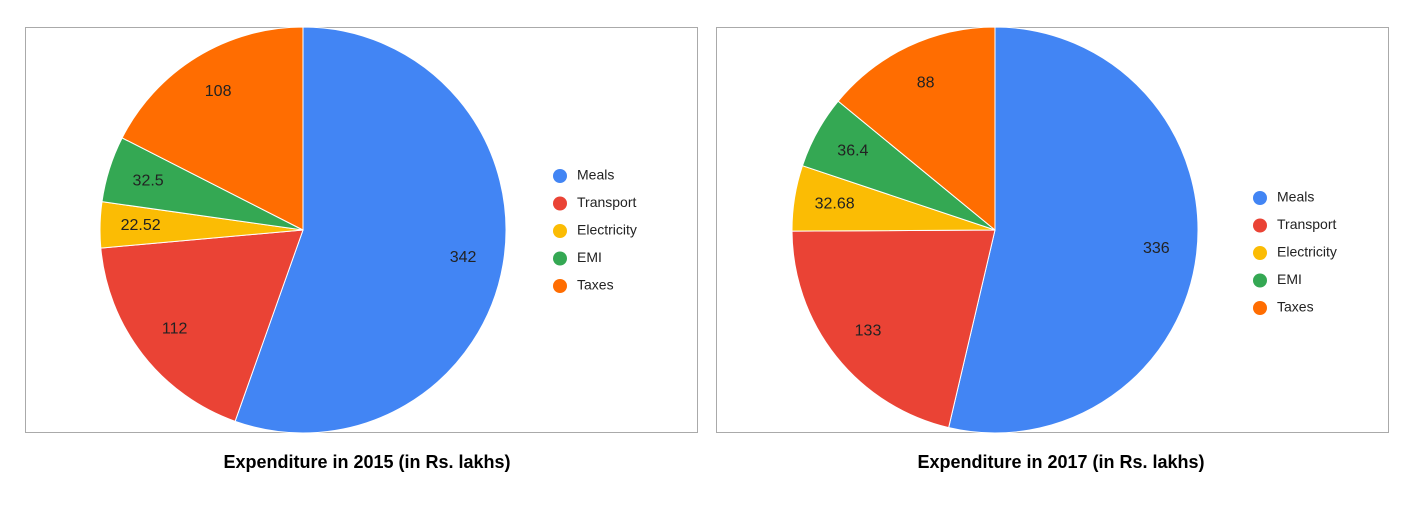 The image size is (1418, 510). Describe the element at coordinates (835, 204) in the screenshot. I see `slice-label: 32.68` at that location.